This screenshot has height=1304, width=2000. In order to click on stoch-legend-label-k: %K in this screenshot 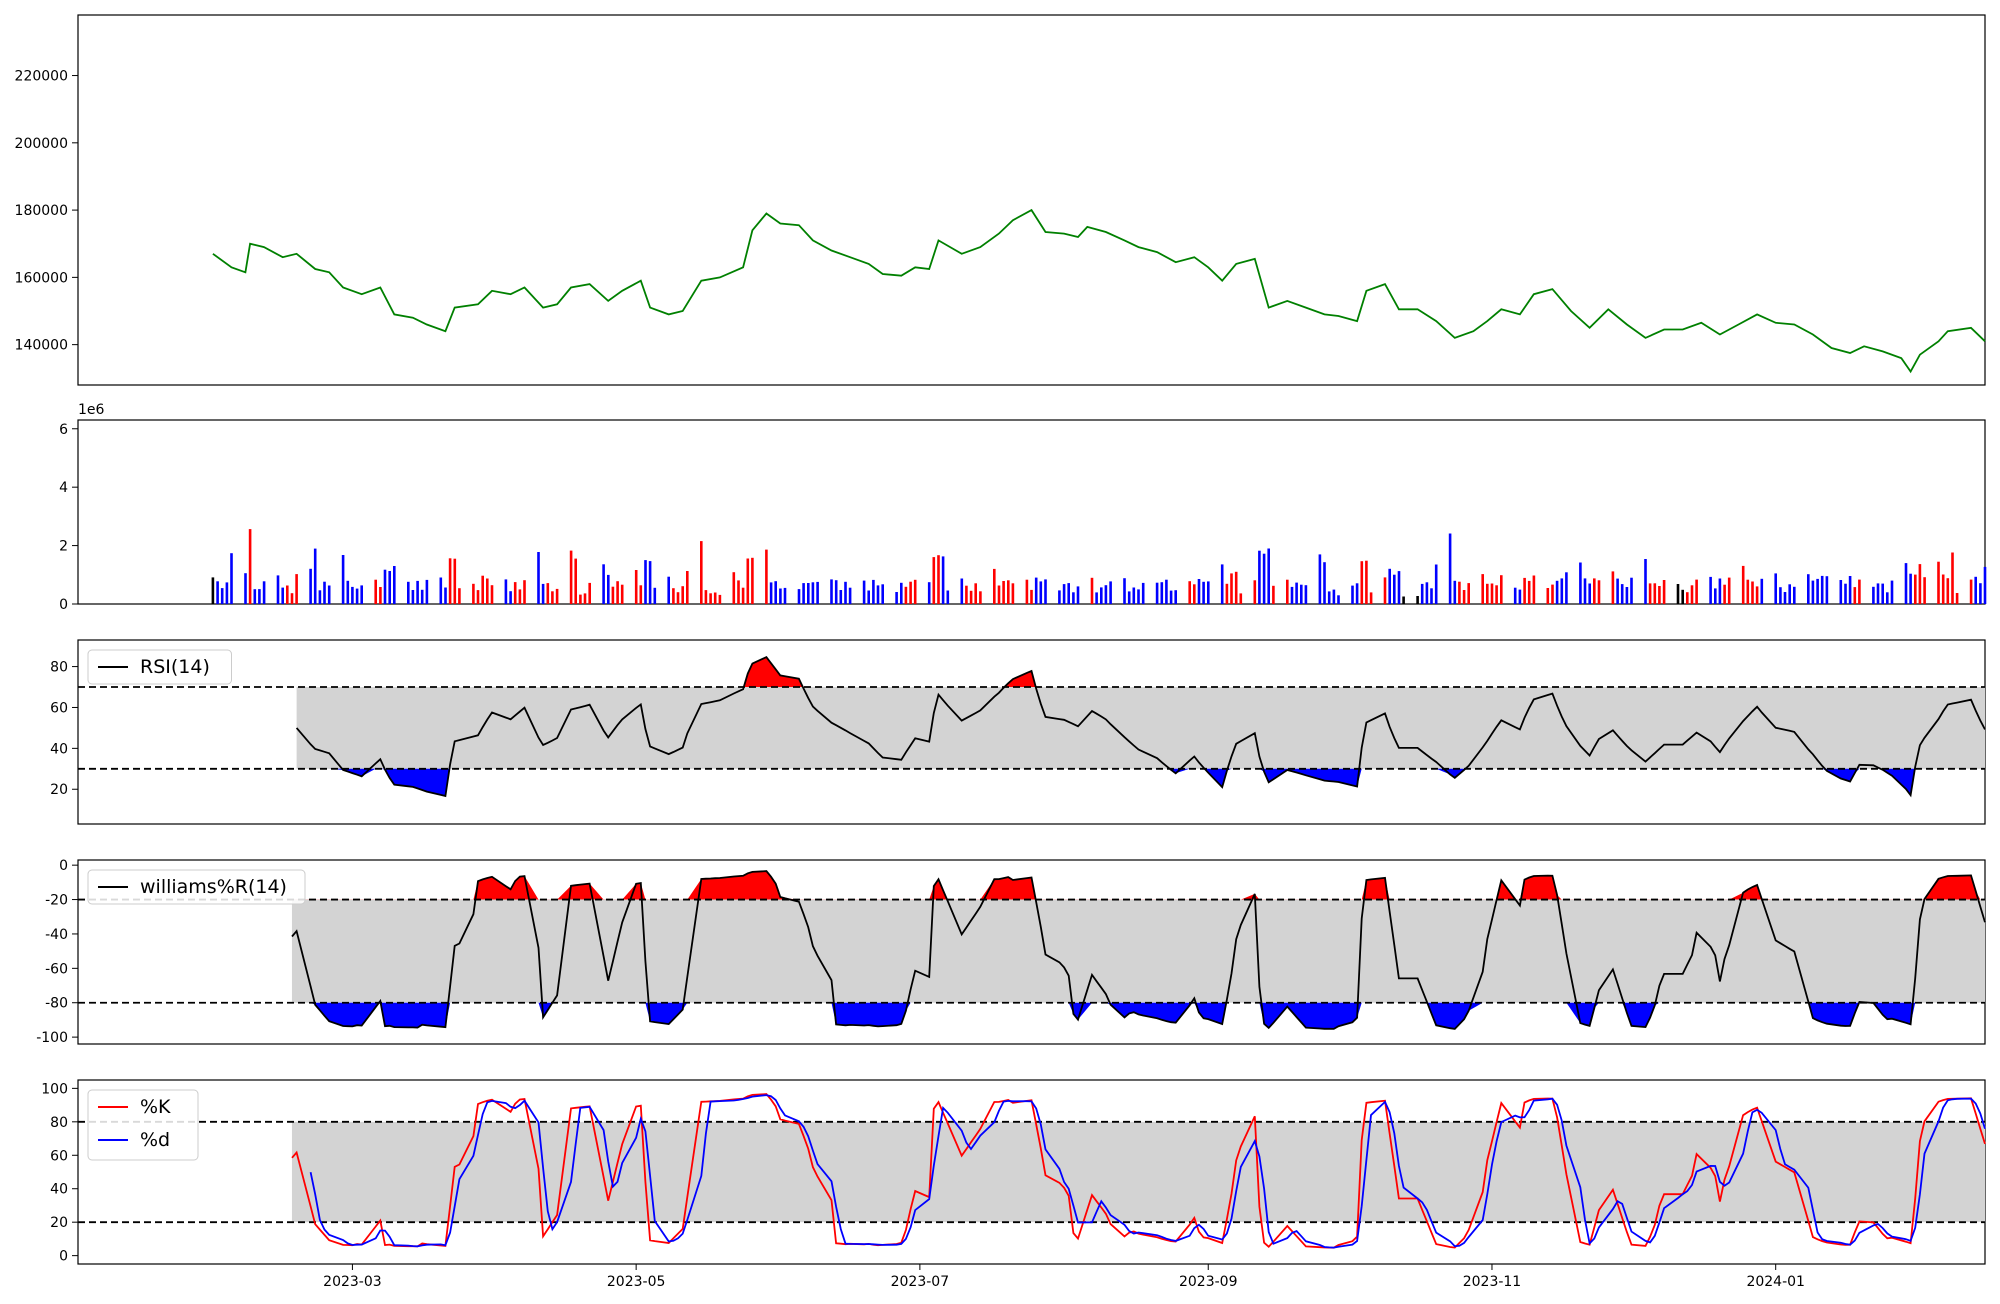, I will do `click(155, 1107)`.